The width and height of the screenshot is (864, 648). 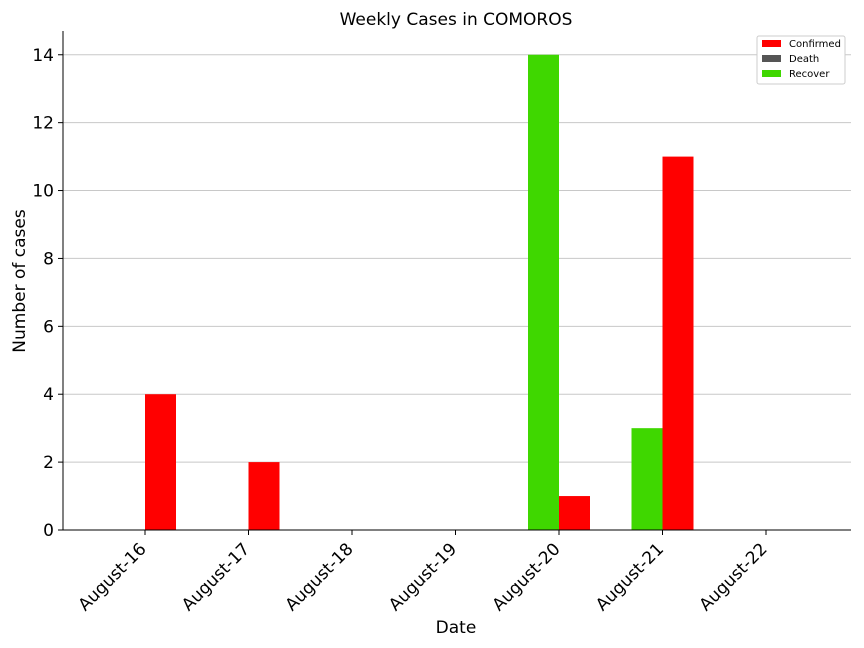 I want to click on y-tick-label-12: 12, so click(x=43, y=124).